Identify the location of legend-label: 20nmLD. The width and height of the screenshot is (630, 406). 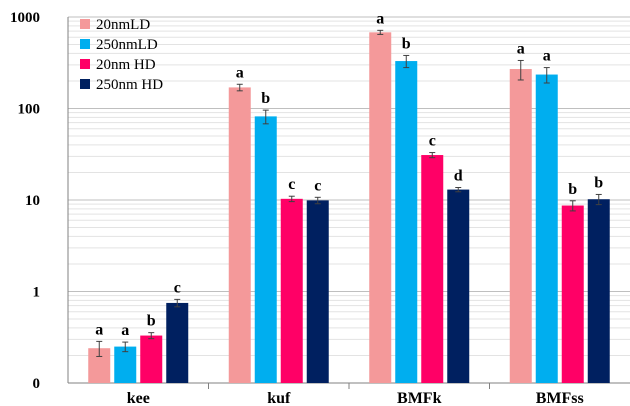
(123, 25).